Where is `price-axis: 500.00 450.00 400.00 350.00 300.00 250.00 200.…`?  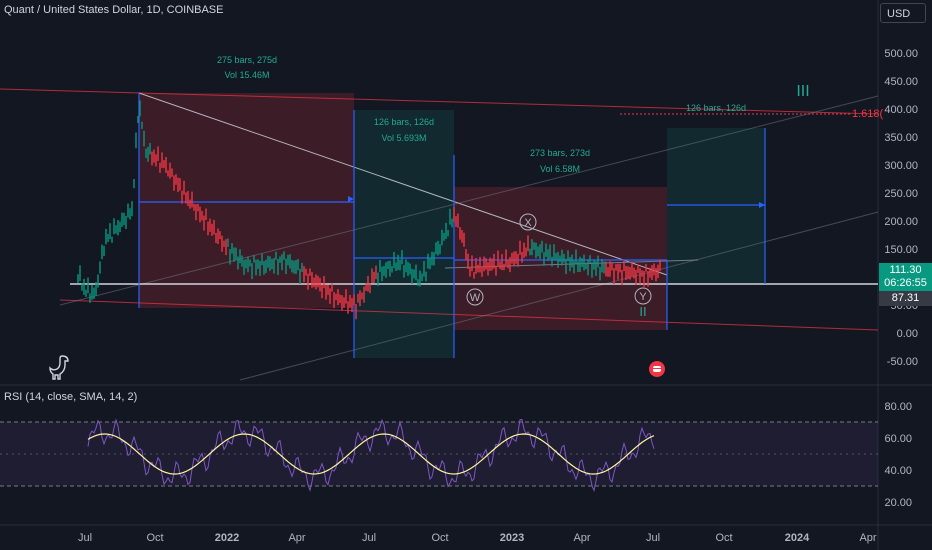
price-axis: 500.00 450.00 400.00 350.00 300.00 250.00 200.… is located at coordinates (901, 208).